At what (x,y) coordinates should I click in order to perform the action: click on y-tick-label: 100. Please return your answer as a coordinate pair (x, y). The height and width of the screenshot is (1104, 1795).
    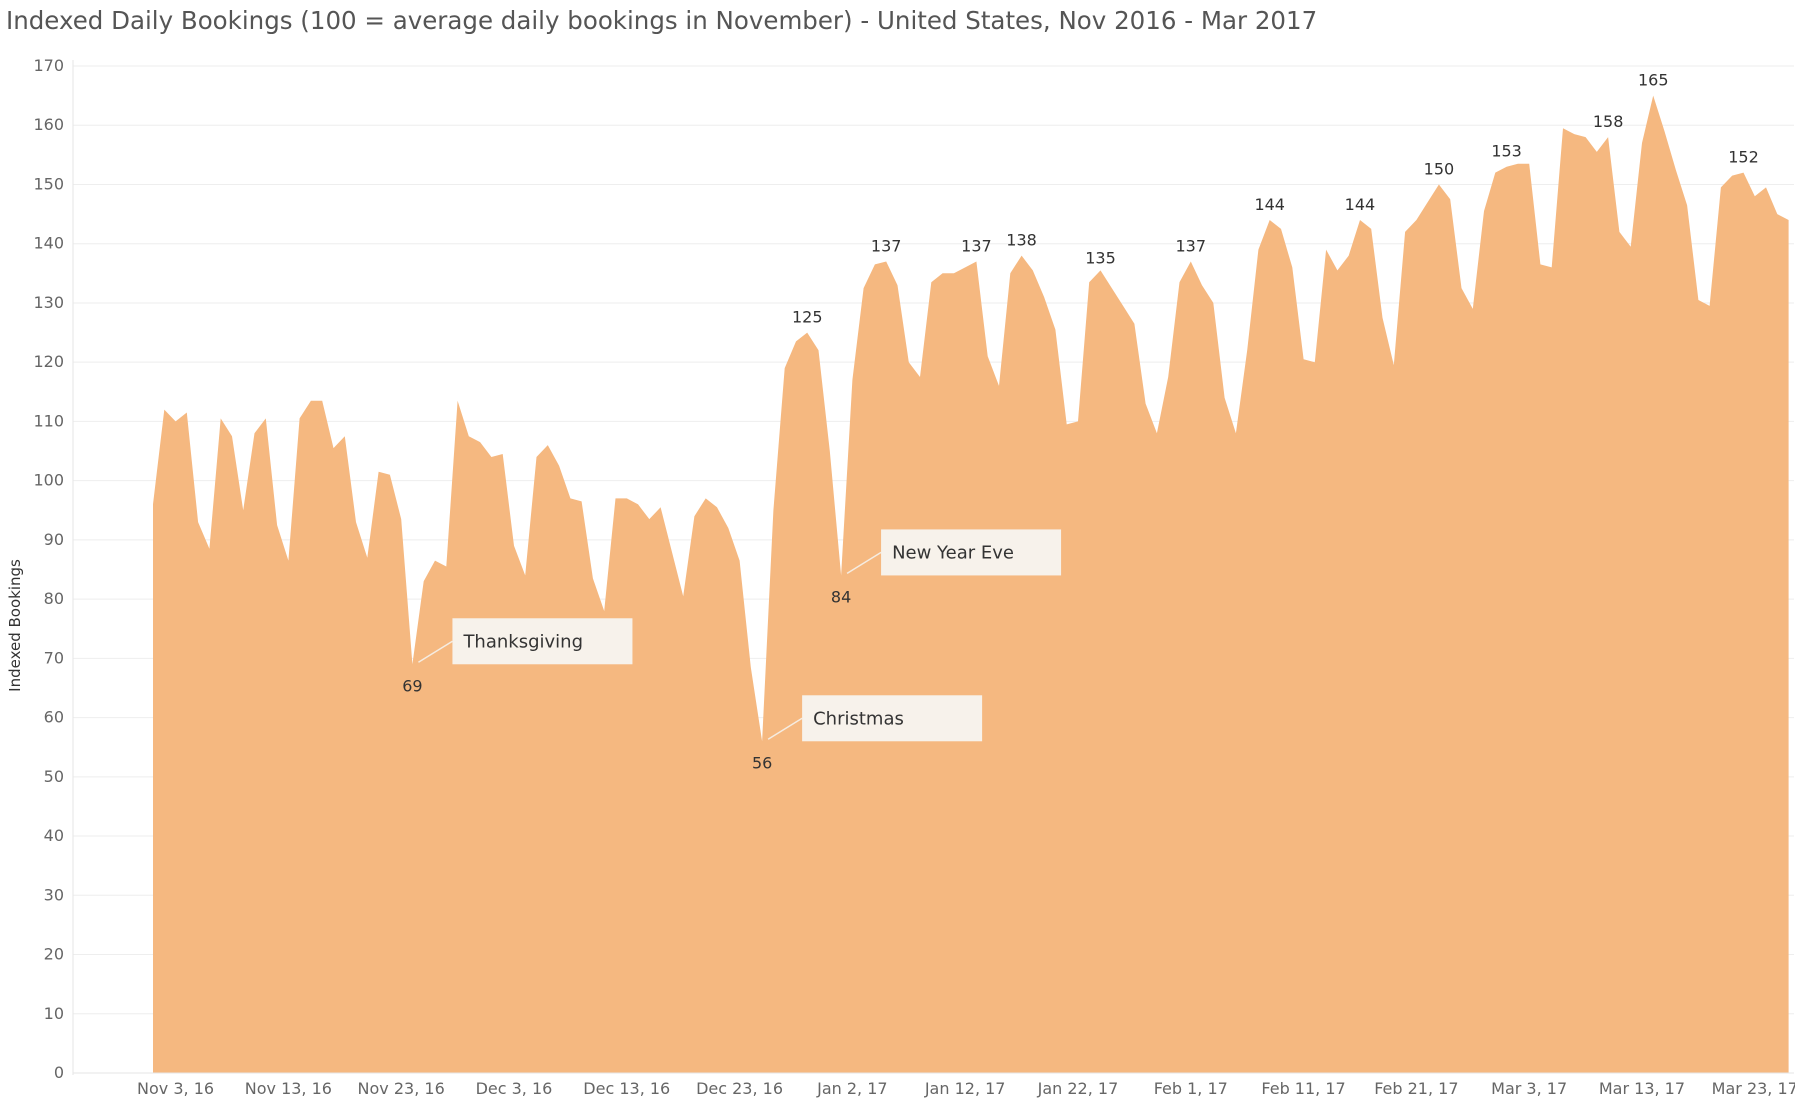
    Looking at the image, I should click on (48, 480).